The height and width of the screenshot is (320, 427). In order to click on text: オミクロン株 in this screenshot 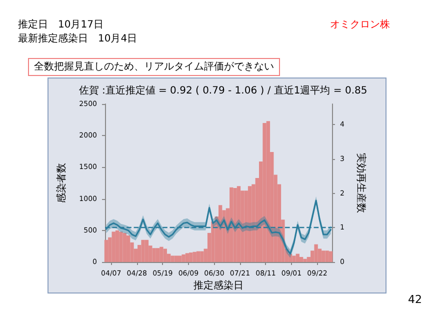, I will do `click(360, 24)`.